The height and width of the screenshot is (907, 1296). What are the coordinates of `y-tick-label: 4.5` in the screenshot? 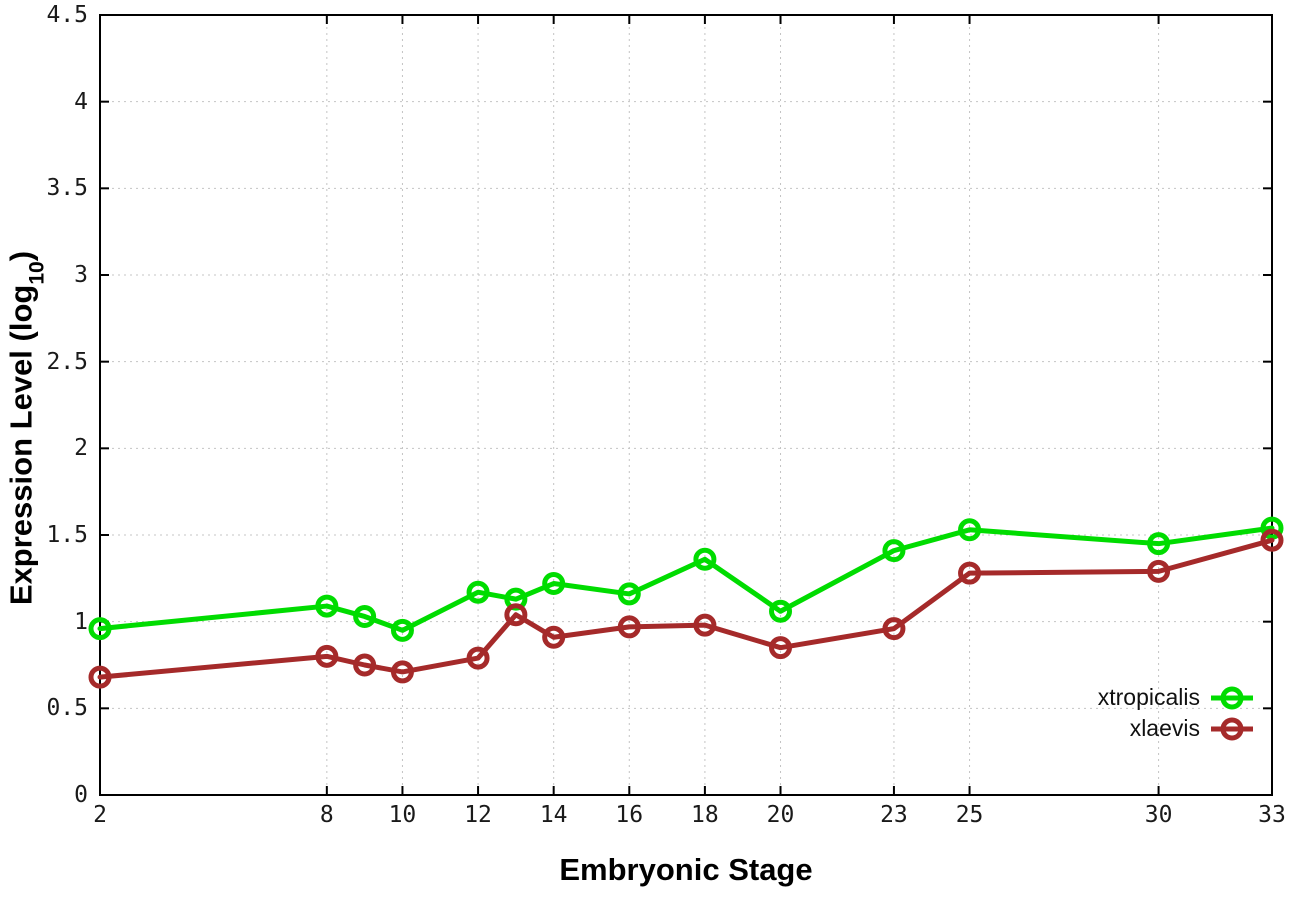 It's located at (67, 15).